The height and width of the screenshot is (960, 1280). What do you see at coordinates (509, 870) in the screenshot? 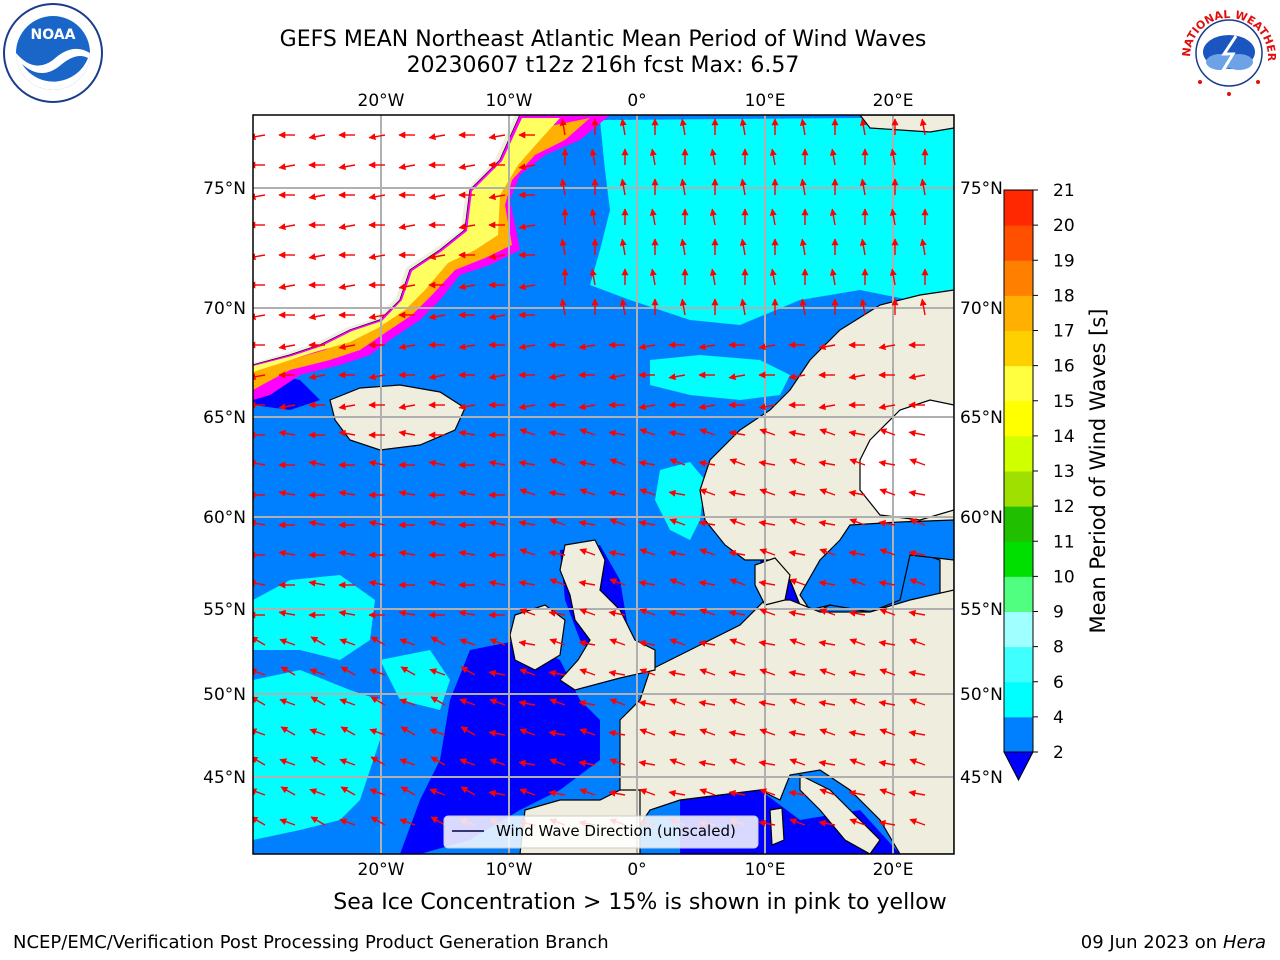
I see `lon-tick-label: 10°W` at bounding box center [509, 870].